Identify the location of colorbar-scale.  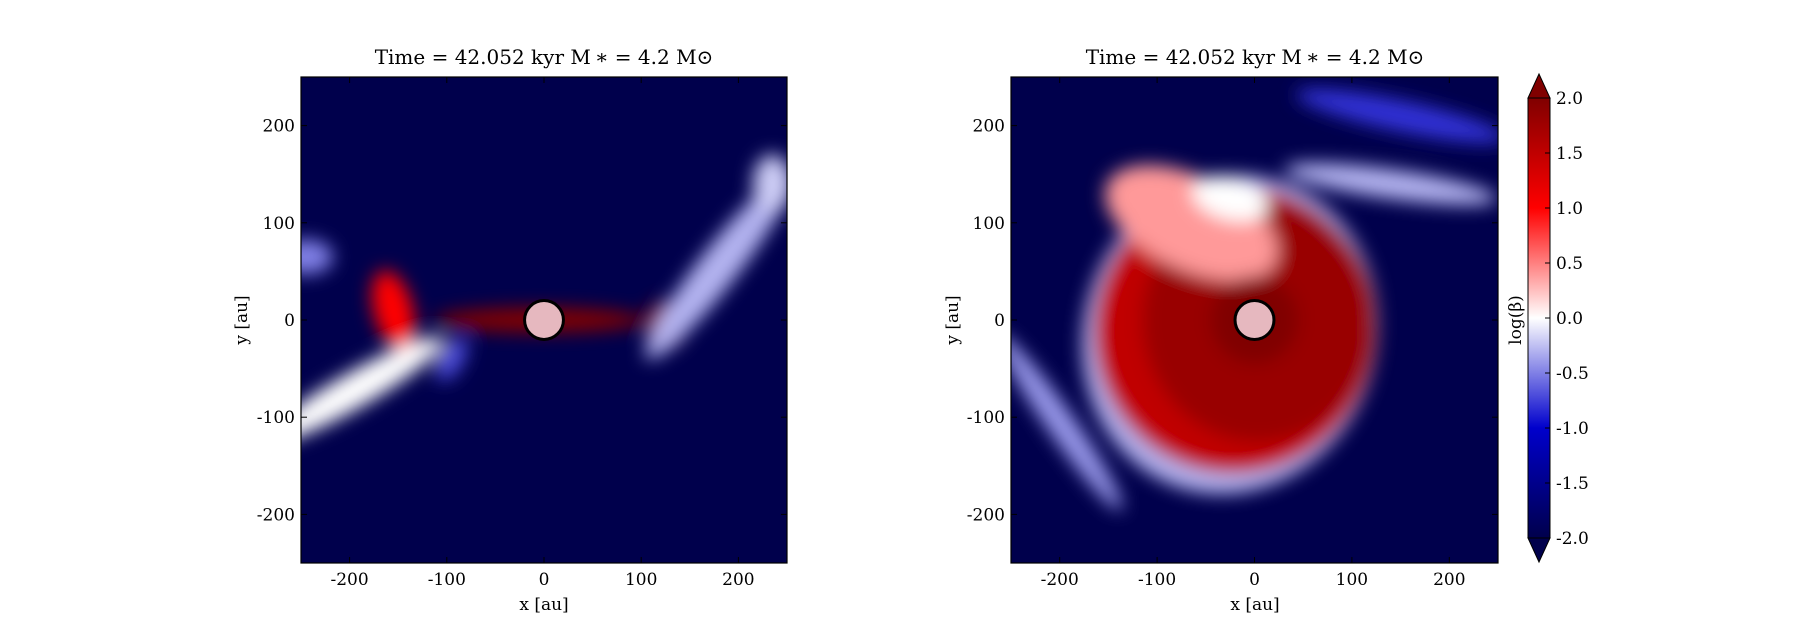
(1539, 318).